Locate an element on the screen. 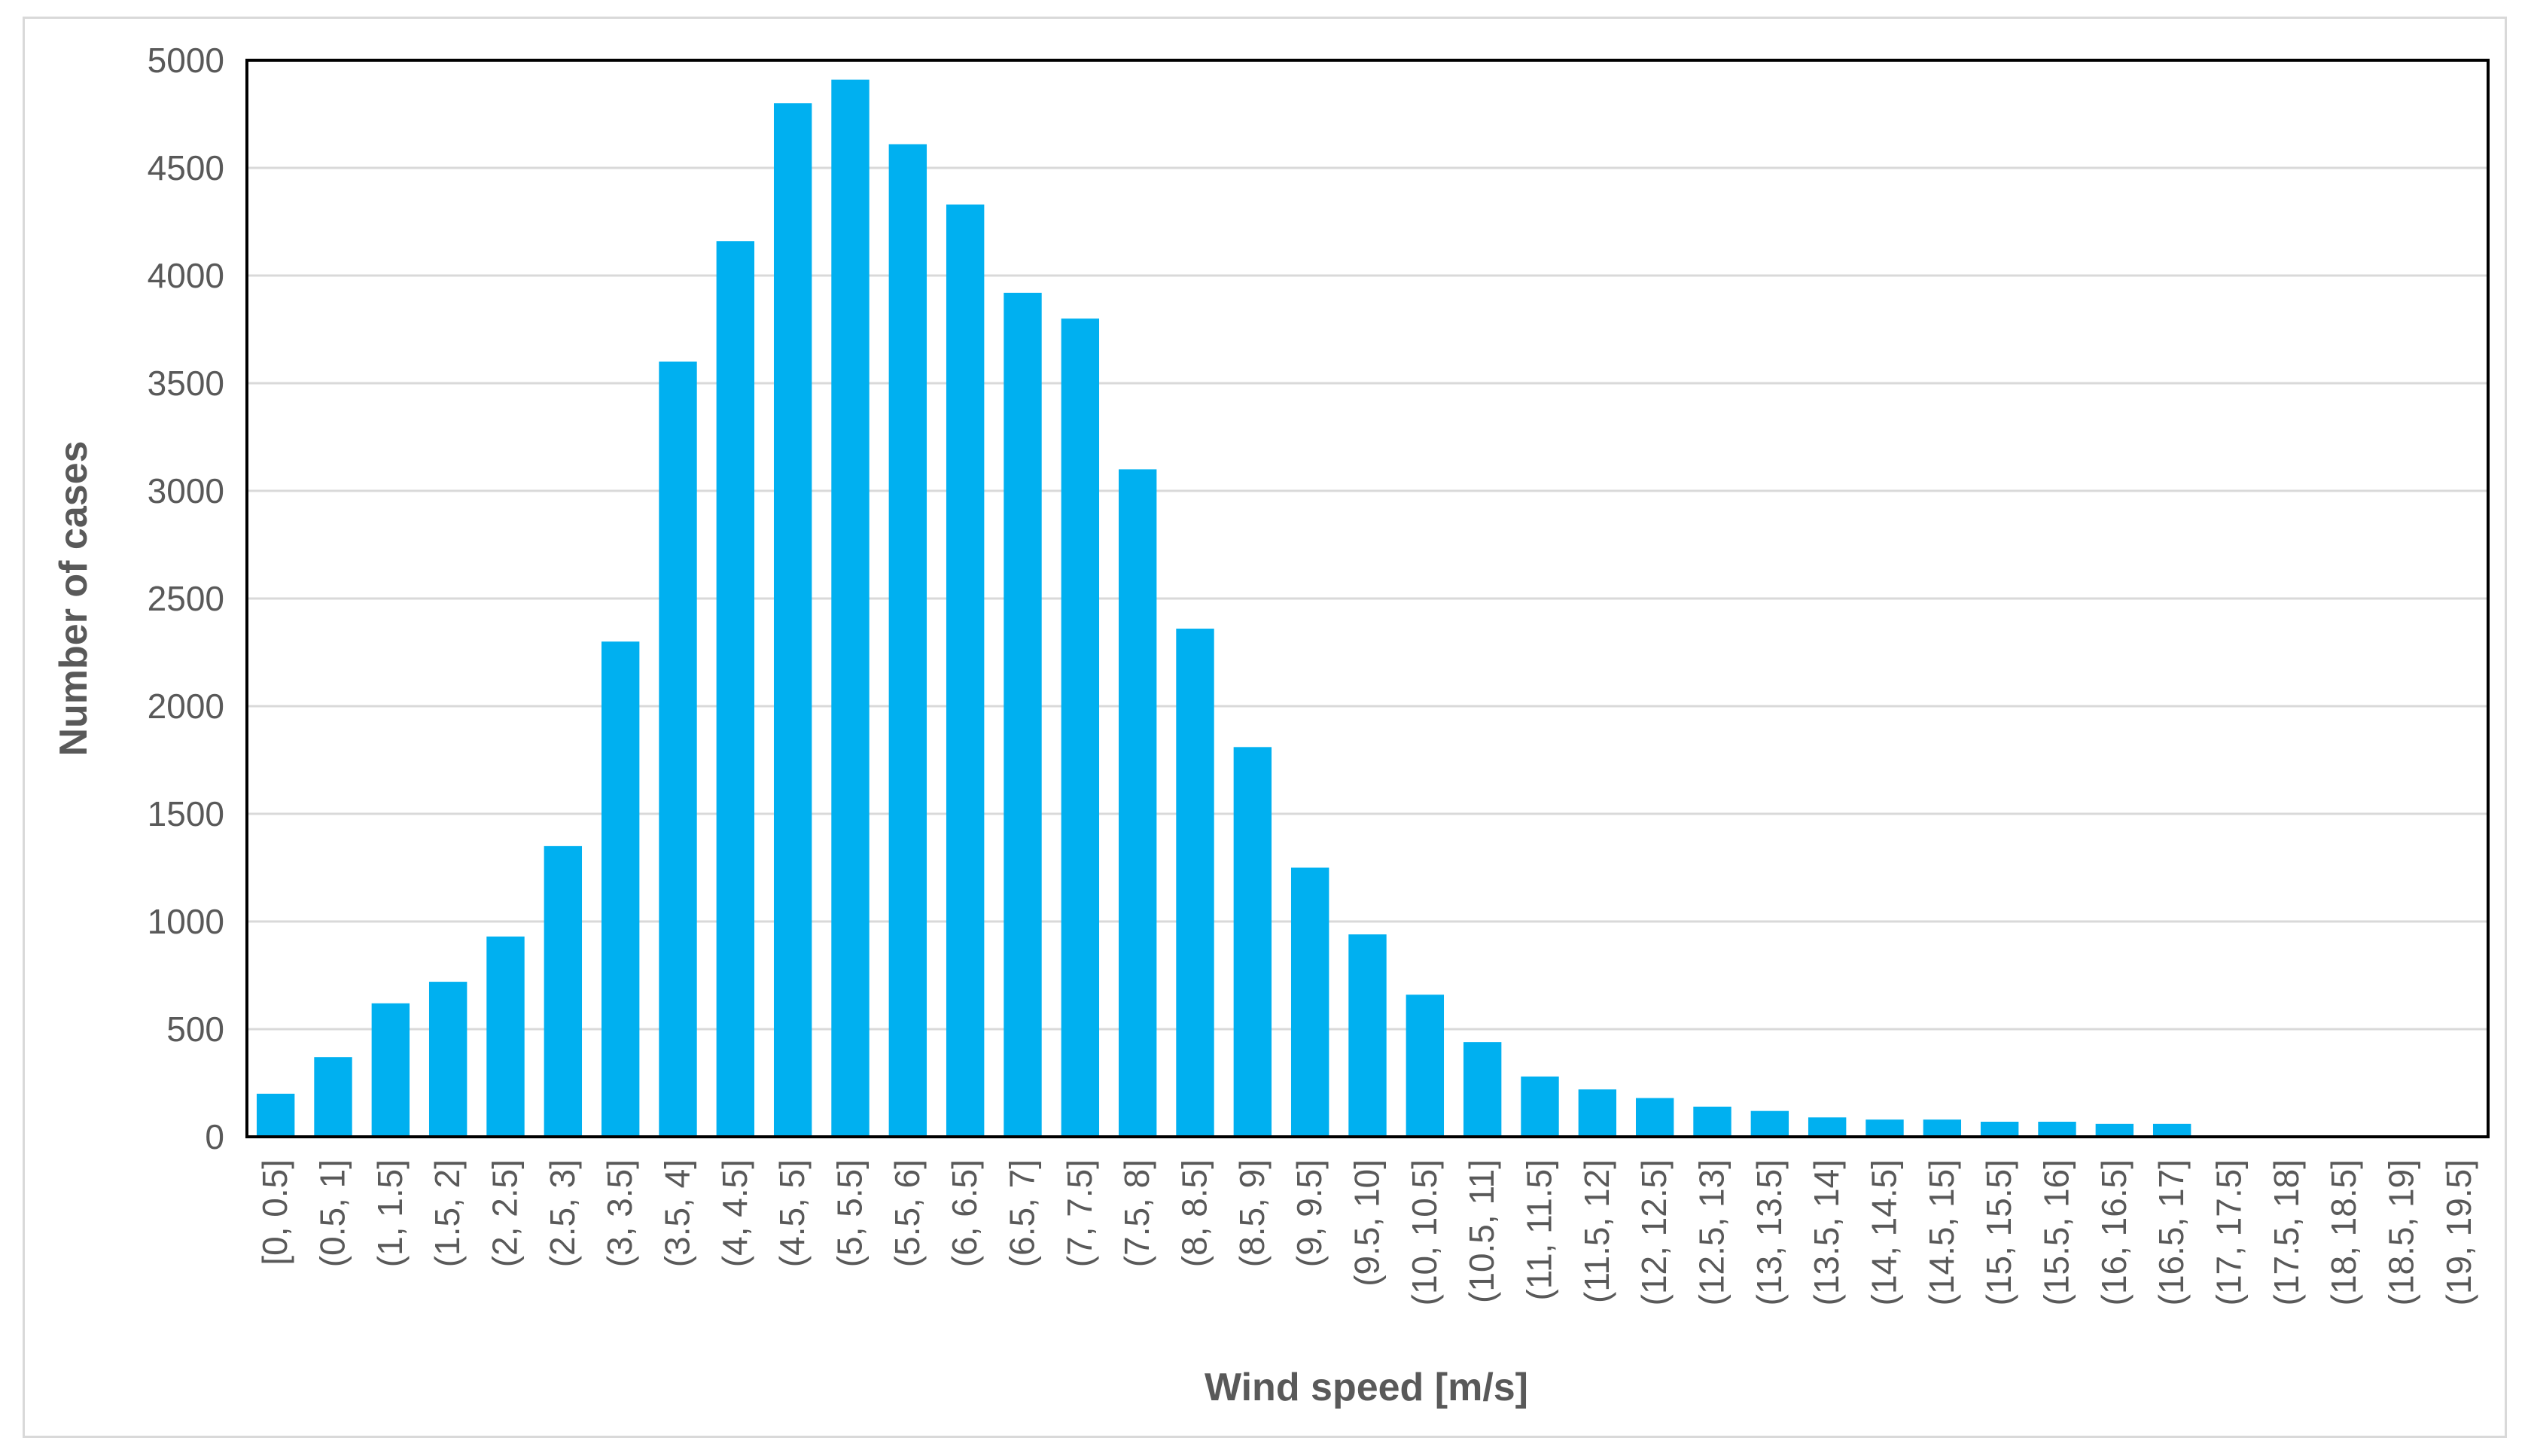  x-tick-label: (17.5, 18] is located at coordinates (2286, 1232).